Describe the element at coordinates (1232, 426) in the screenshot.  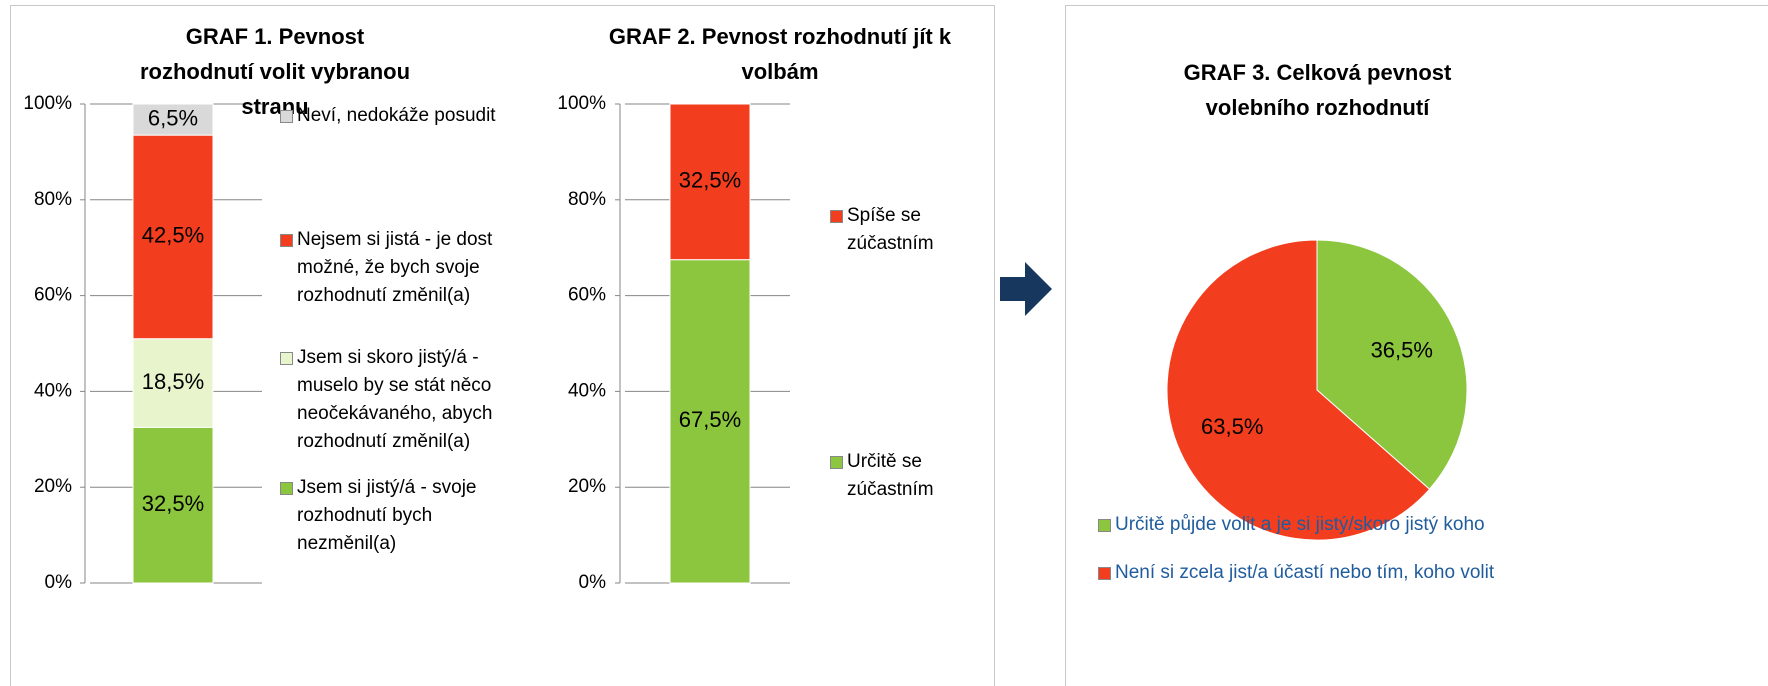
I see `value-label: 63,5%` at that location.